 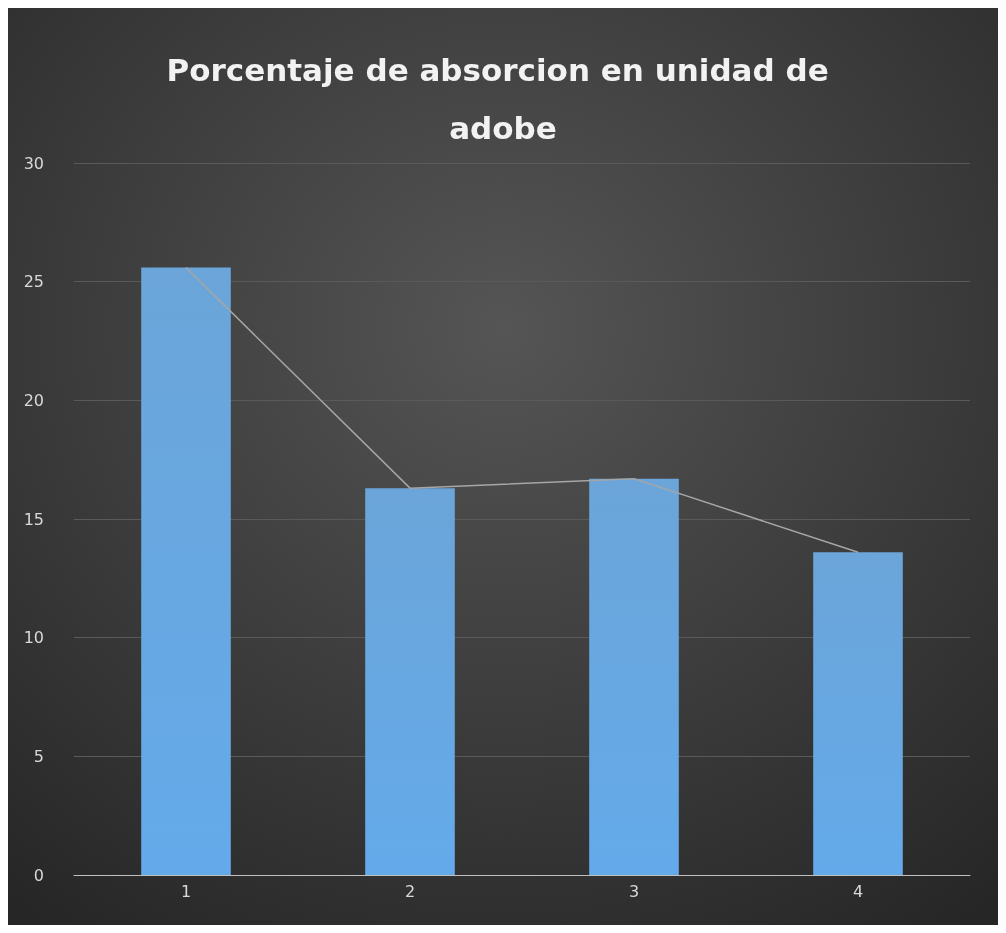 What do you see at coordinates (634, 891) in the screenshot?
I see `x-tick-label: 3` at bounding box center [634, 891].